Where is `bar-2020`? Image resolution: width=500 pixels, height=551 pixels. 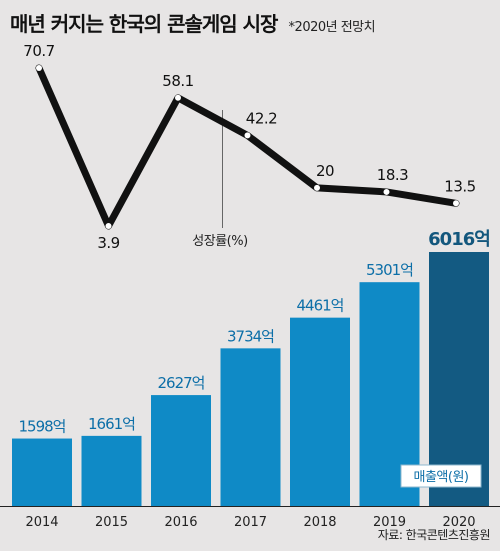 bar-2020 is located at coordinates (459, 379).